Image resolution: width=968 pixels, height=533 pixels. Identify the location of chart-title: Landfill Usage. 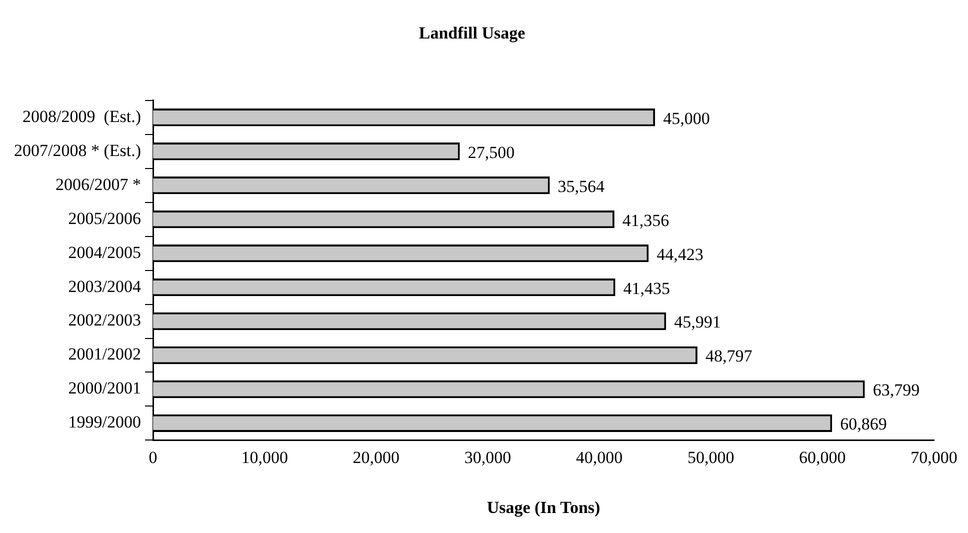
(472, 33).